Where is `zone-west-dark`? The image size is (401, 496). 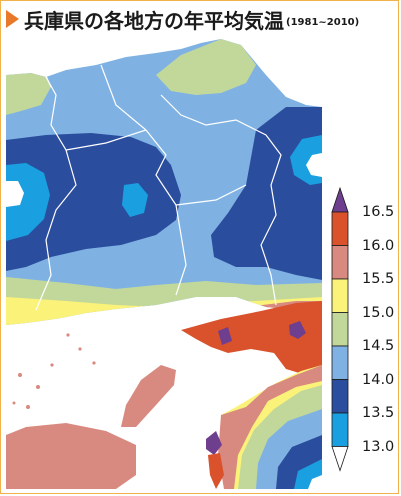
zone-west-dark is located at coordinates (93, 202).